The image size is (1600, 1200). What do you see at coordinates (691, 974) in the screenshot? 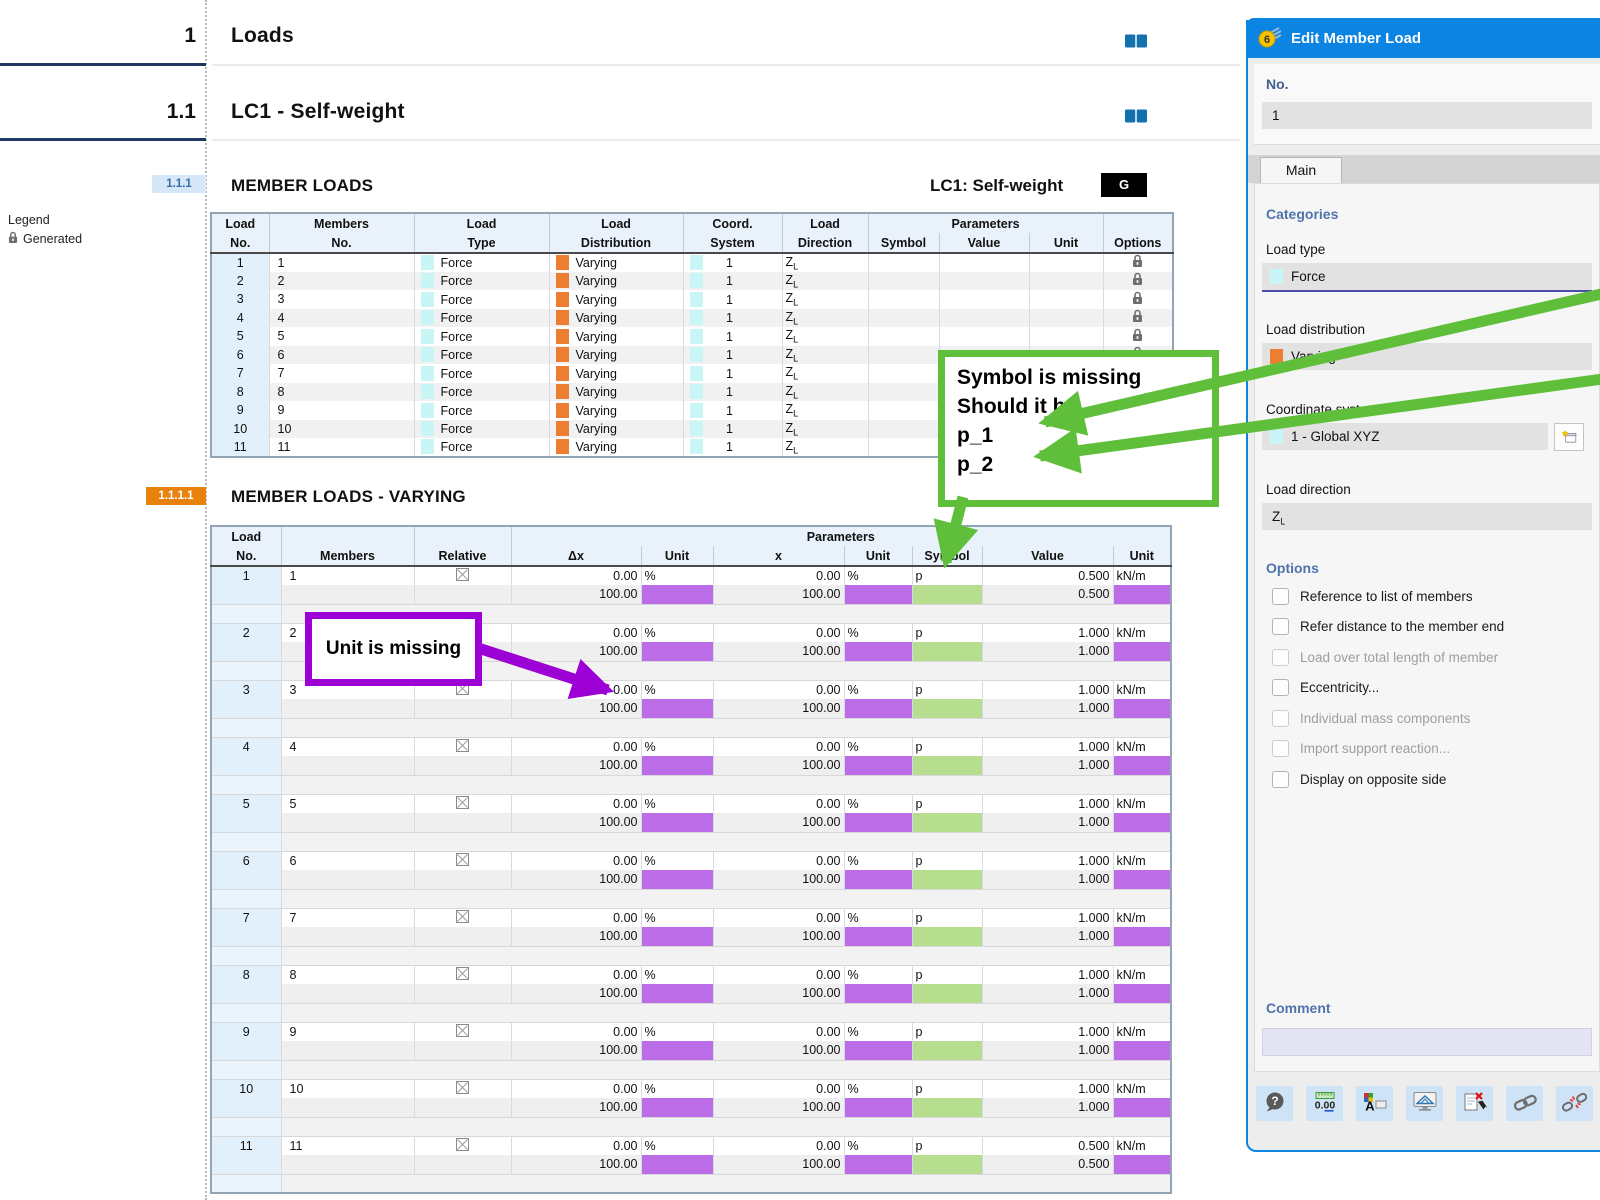
I see `varying-load-row-start: 8 8 0.00% 0.00% p 1.000 kN/m` at bounding box center [691, 974].